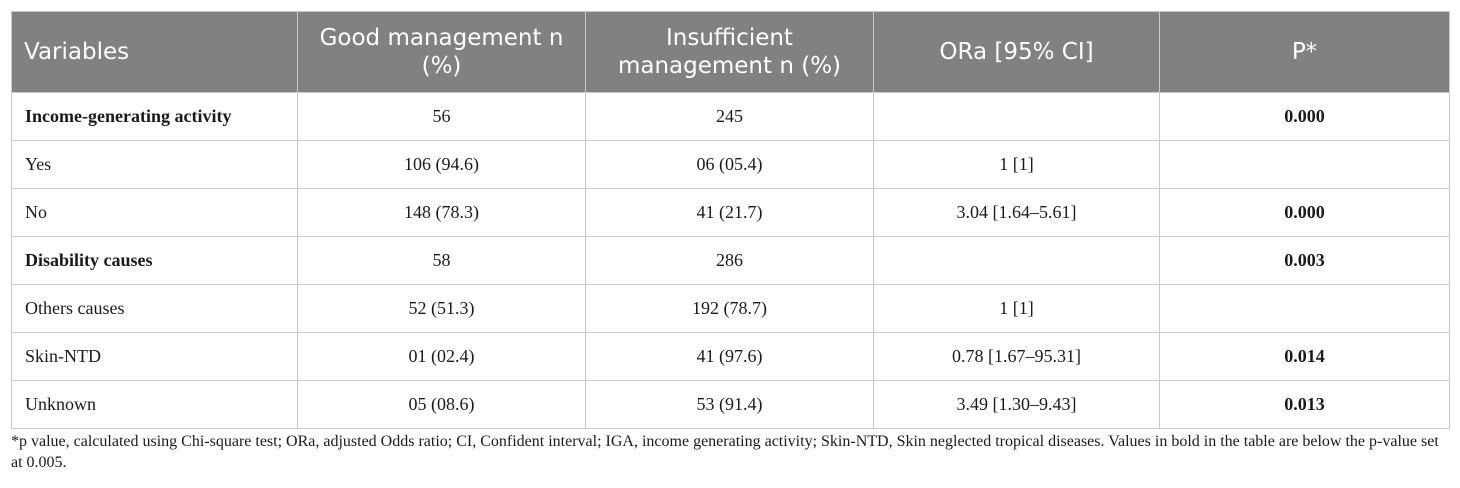 The image size is (1460, 488). What do you see at coordinates (1304, 52) in the screenshot?
I see `header-p-value: P*` at bounding box center [1304, 52].